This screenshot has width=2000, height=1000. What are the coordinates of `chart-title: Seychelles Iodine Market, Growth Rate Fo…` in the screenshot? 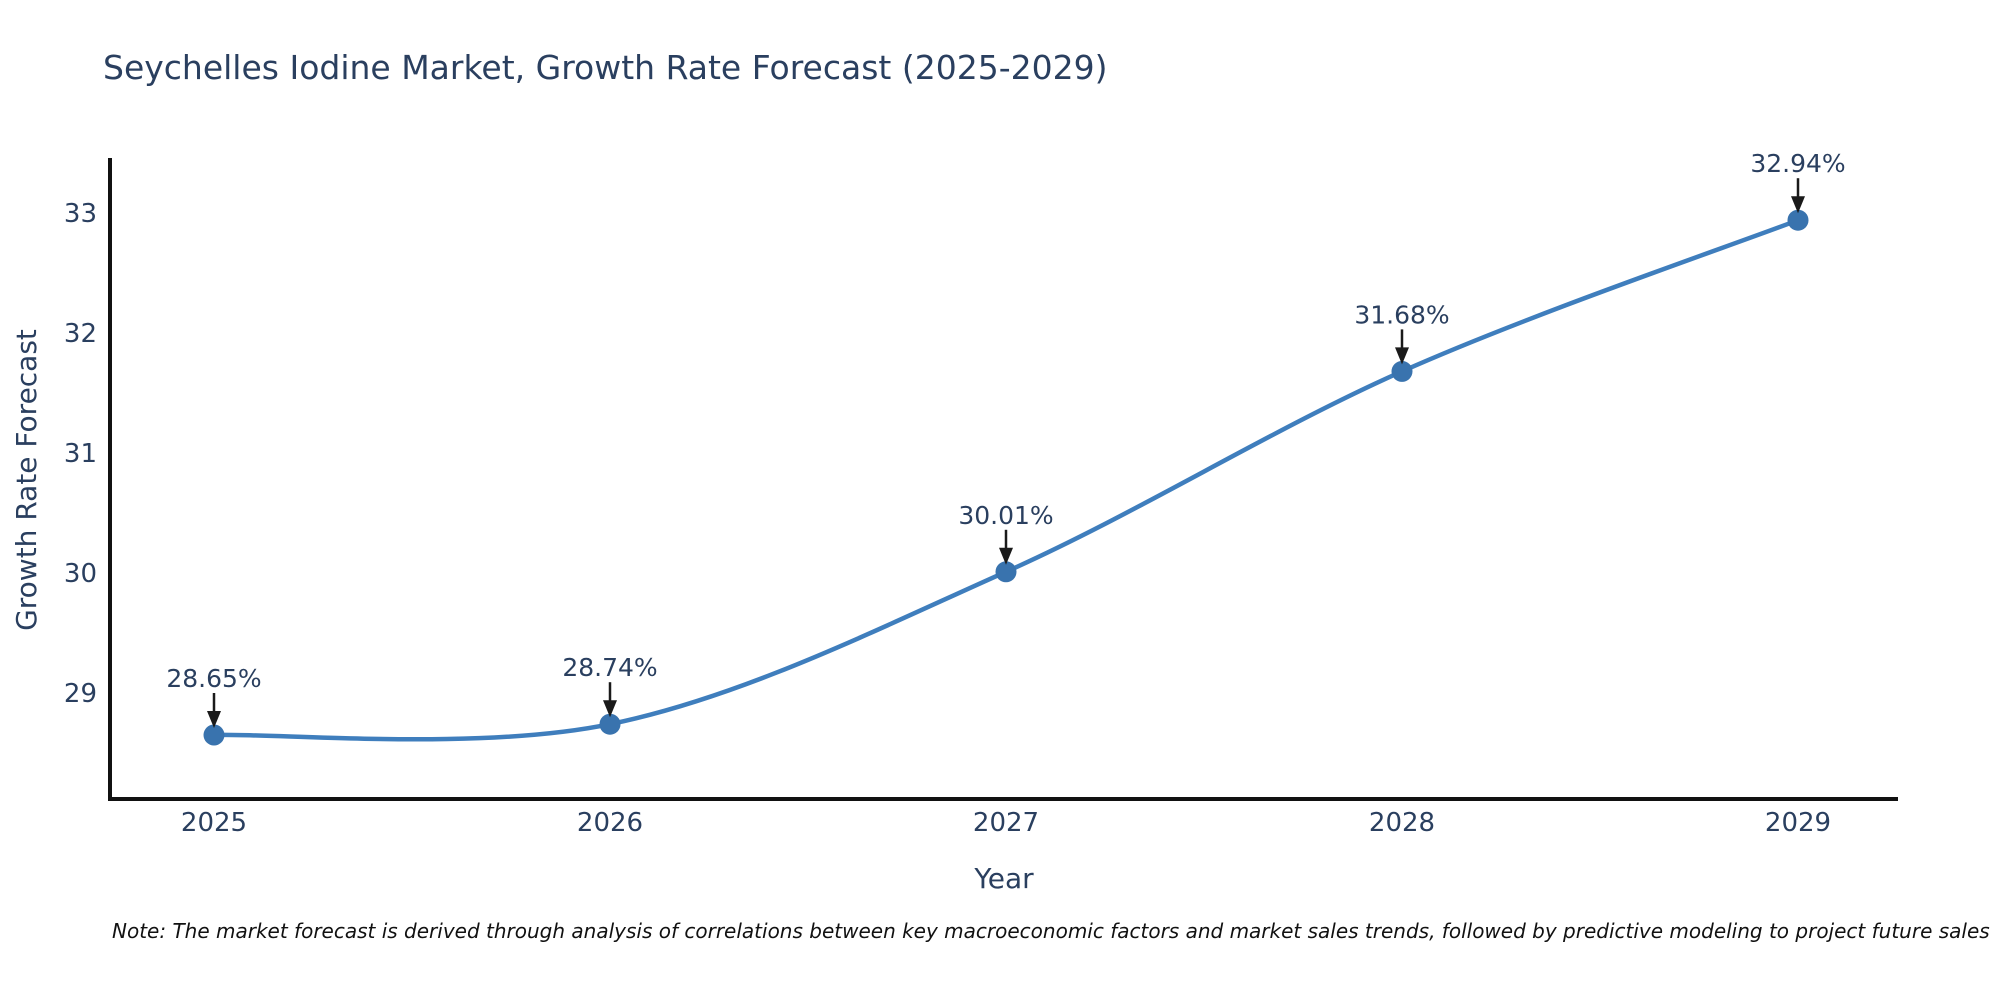 It's located at (605, 67).